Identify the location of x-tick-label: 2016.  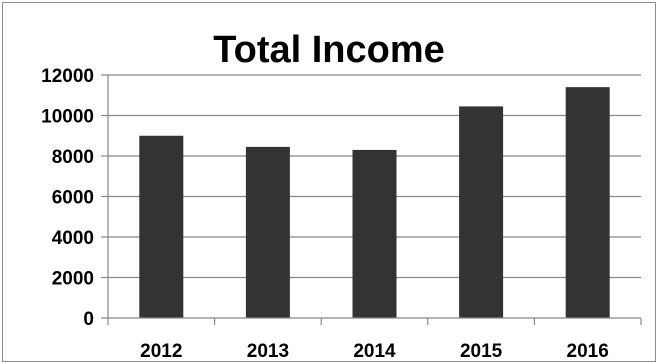
(588, 349).